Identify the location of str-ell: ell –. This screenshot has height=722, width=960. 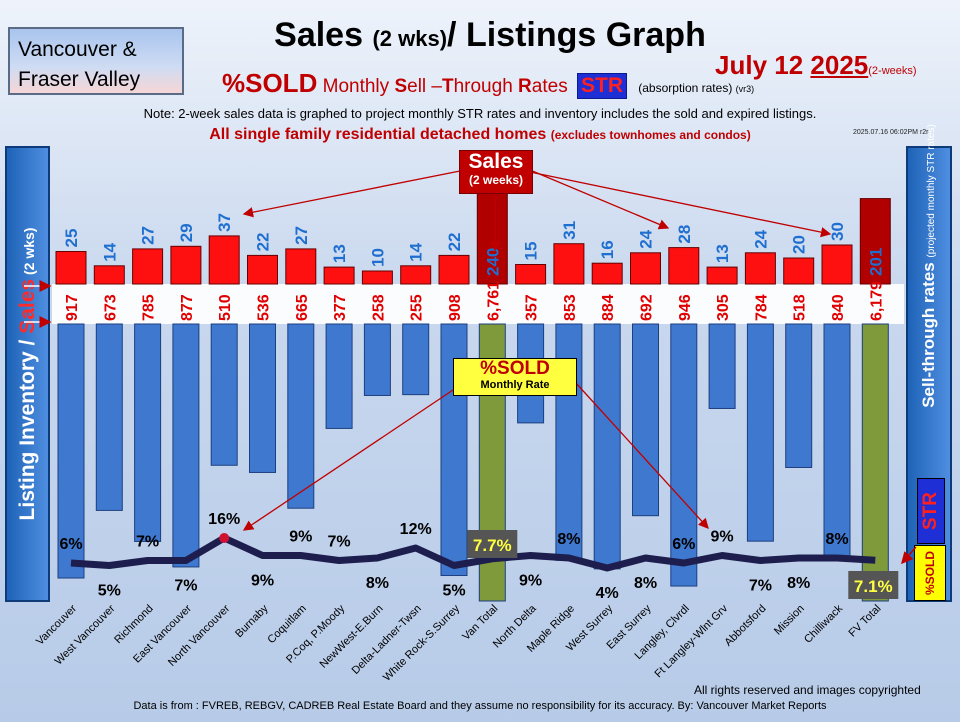
(424, 86).